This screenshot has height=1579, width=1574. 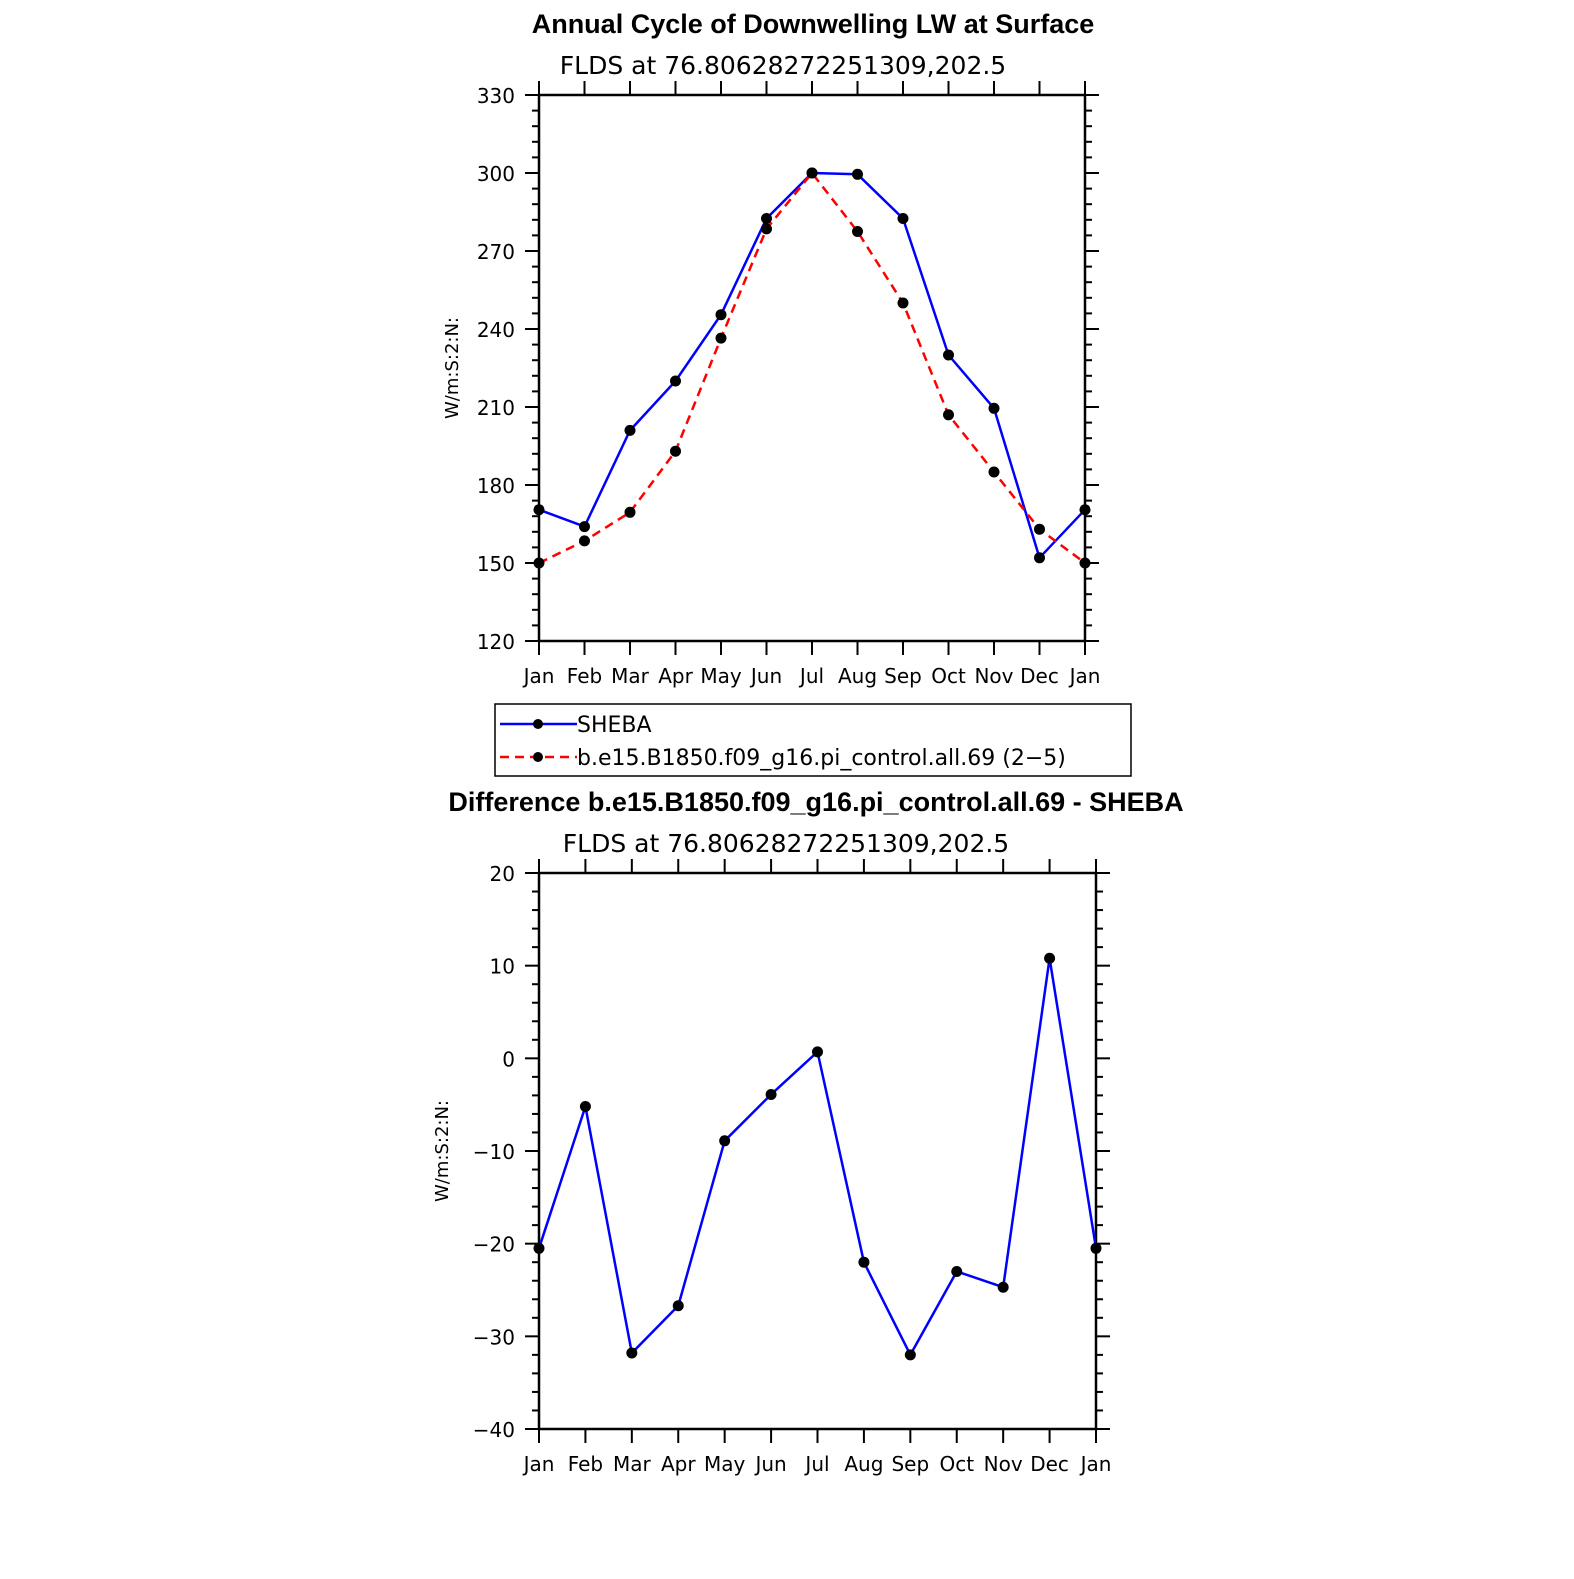 What do you see at coordinates (721, 676) in the screenshot?
I see `top-x-tick-label: May` at bounding box center [721, 676].